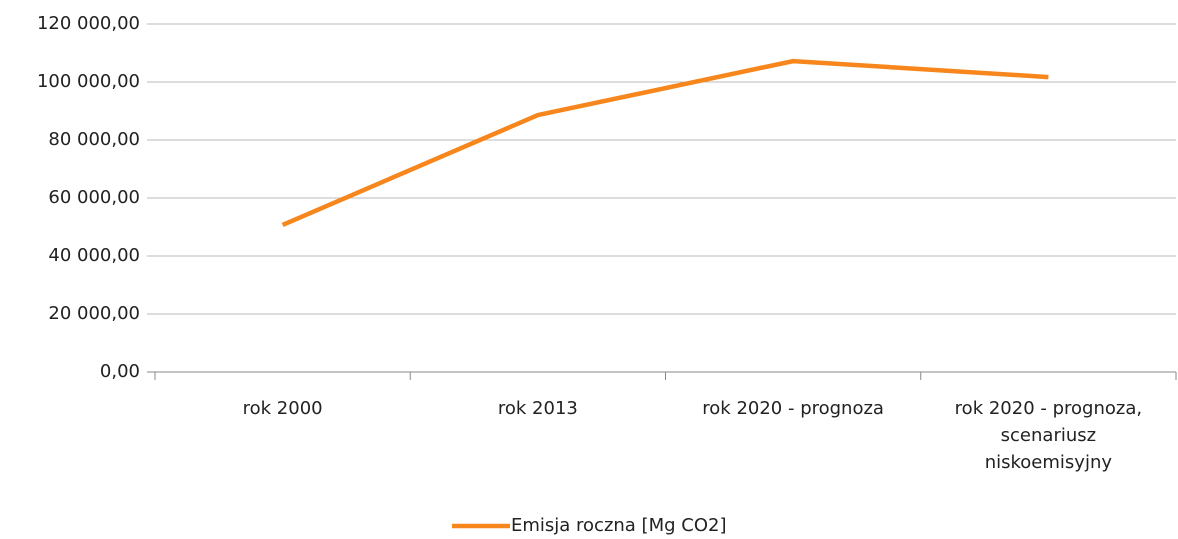 This screenshot has height=539, width=1178. I want to click on y-tick-label: 120 000,00, so click(88, 23).